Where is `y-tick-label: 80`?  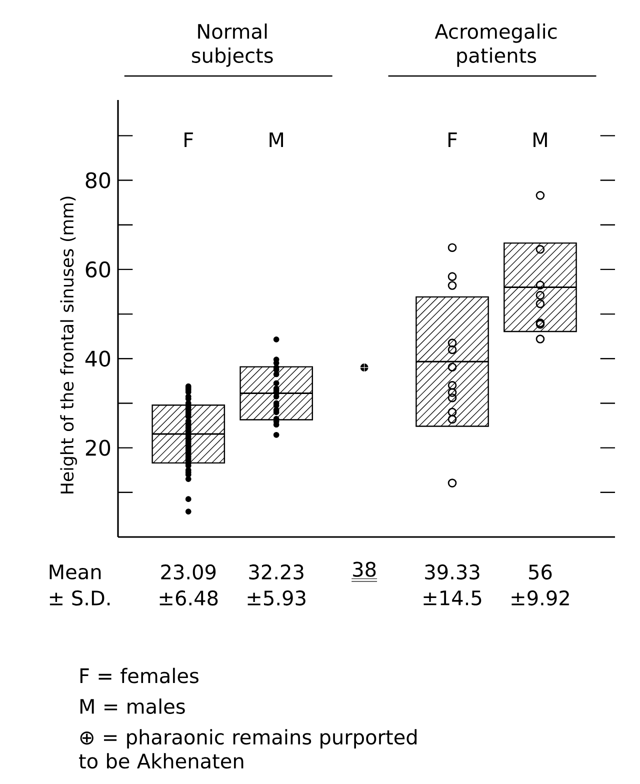
y-tick-label: 80 is located at coordinates (98, 180).